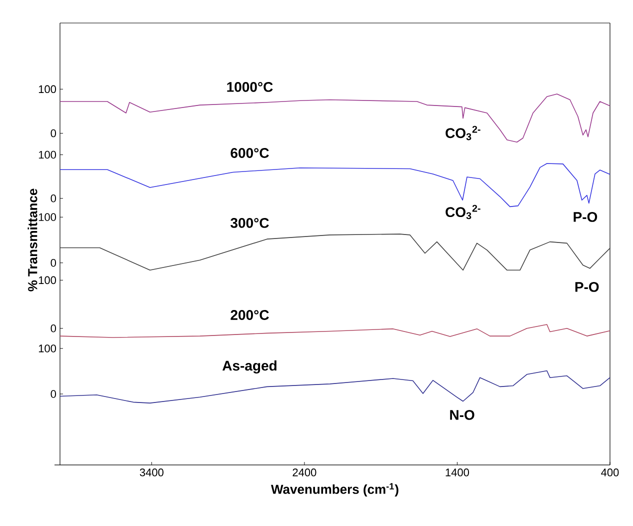 This screenshot has height=526, width=633. What do you see at coordinates (249, 367) in the screenshot?
I see `series-label: As-aged` at bounding box center [249, 367].